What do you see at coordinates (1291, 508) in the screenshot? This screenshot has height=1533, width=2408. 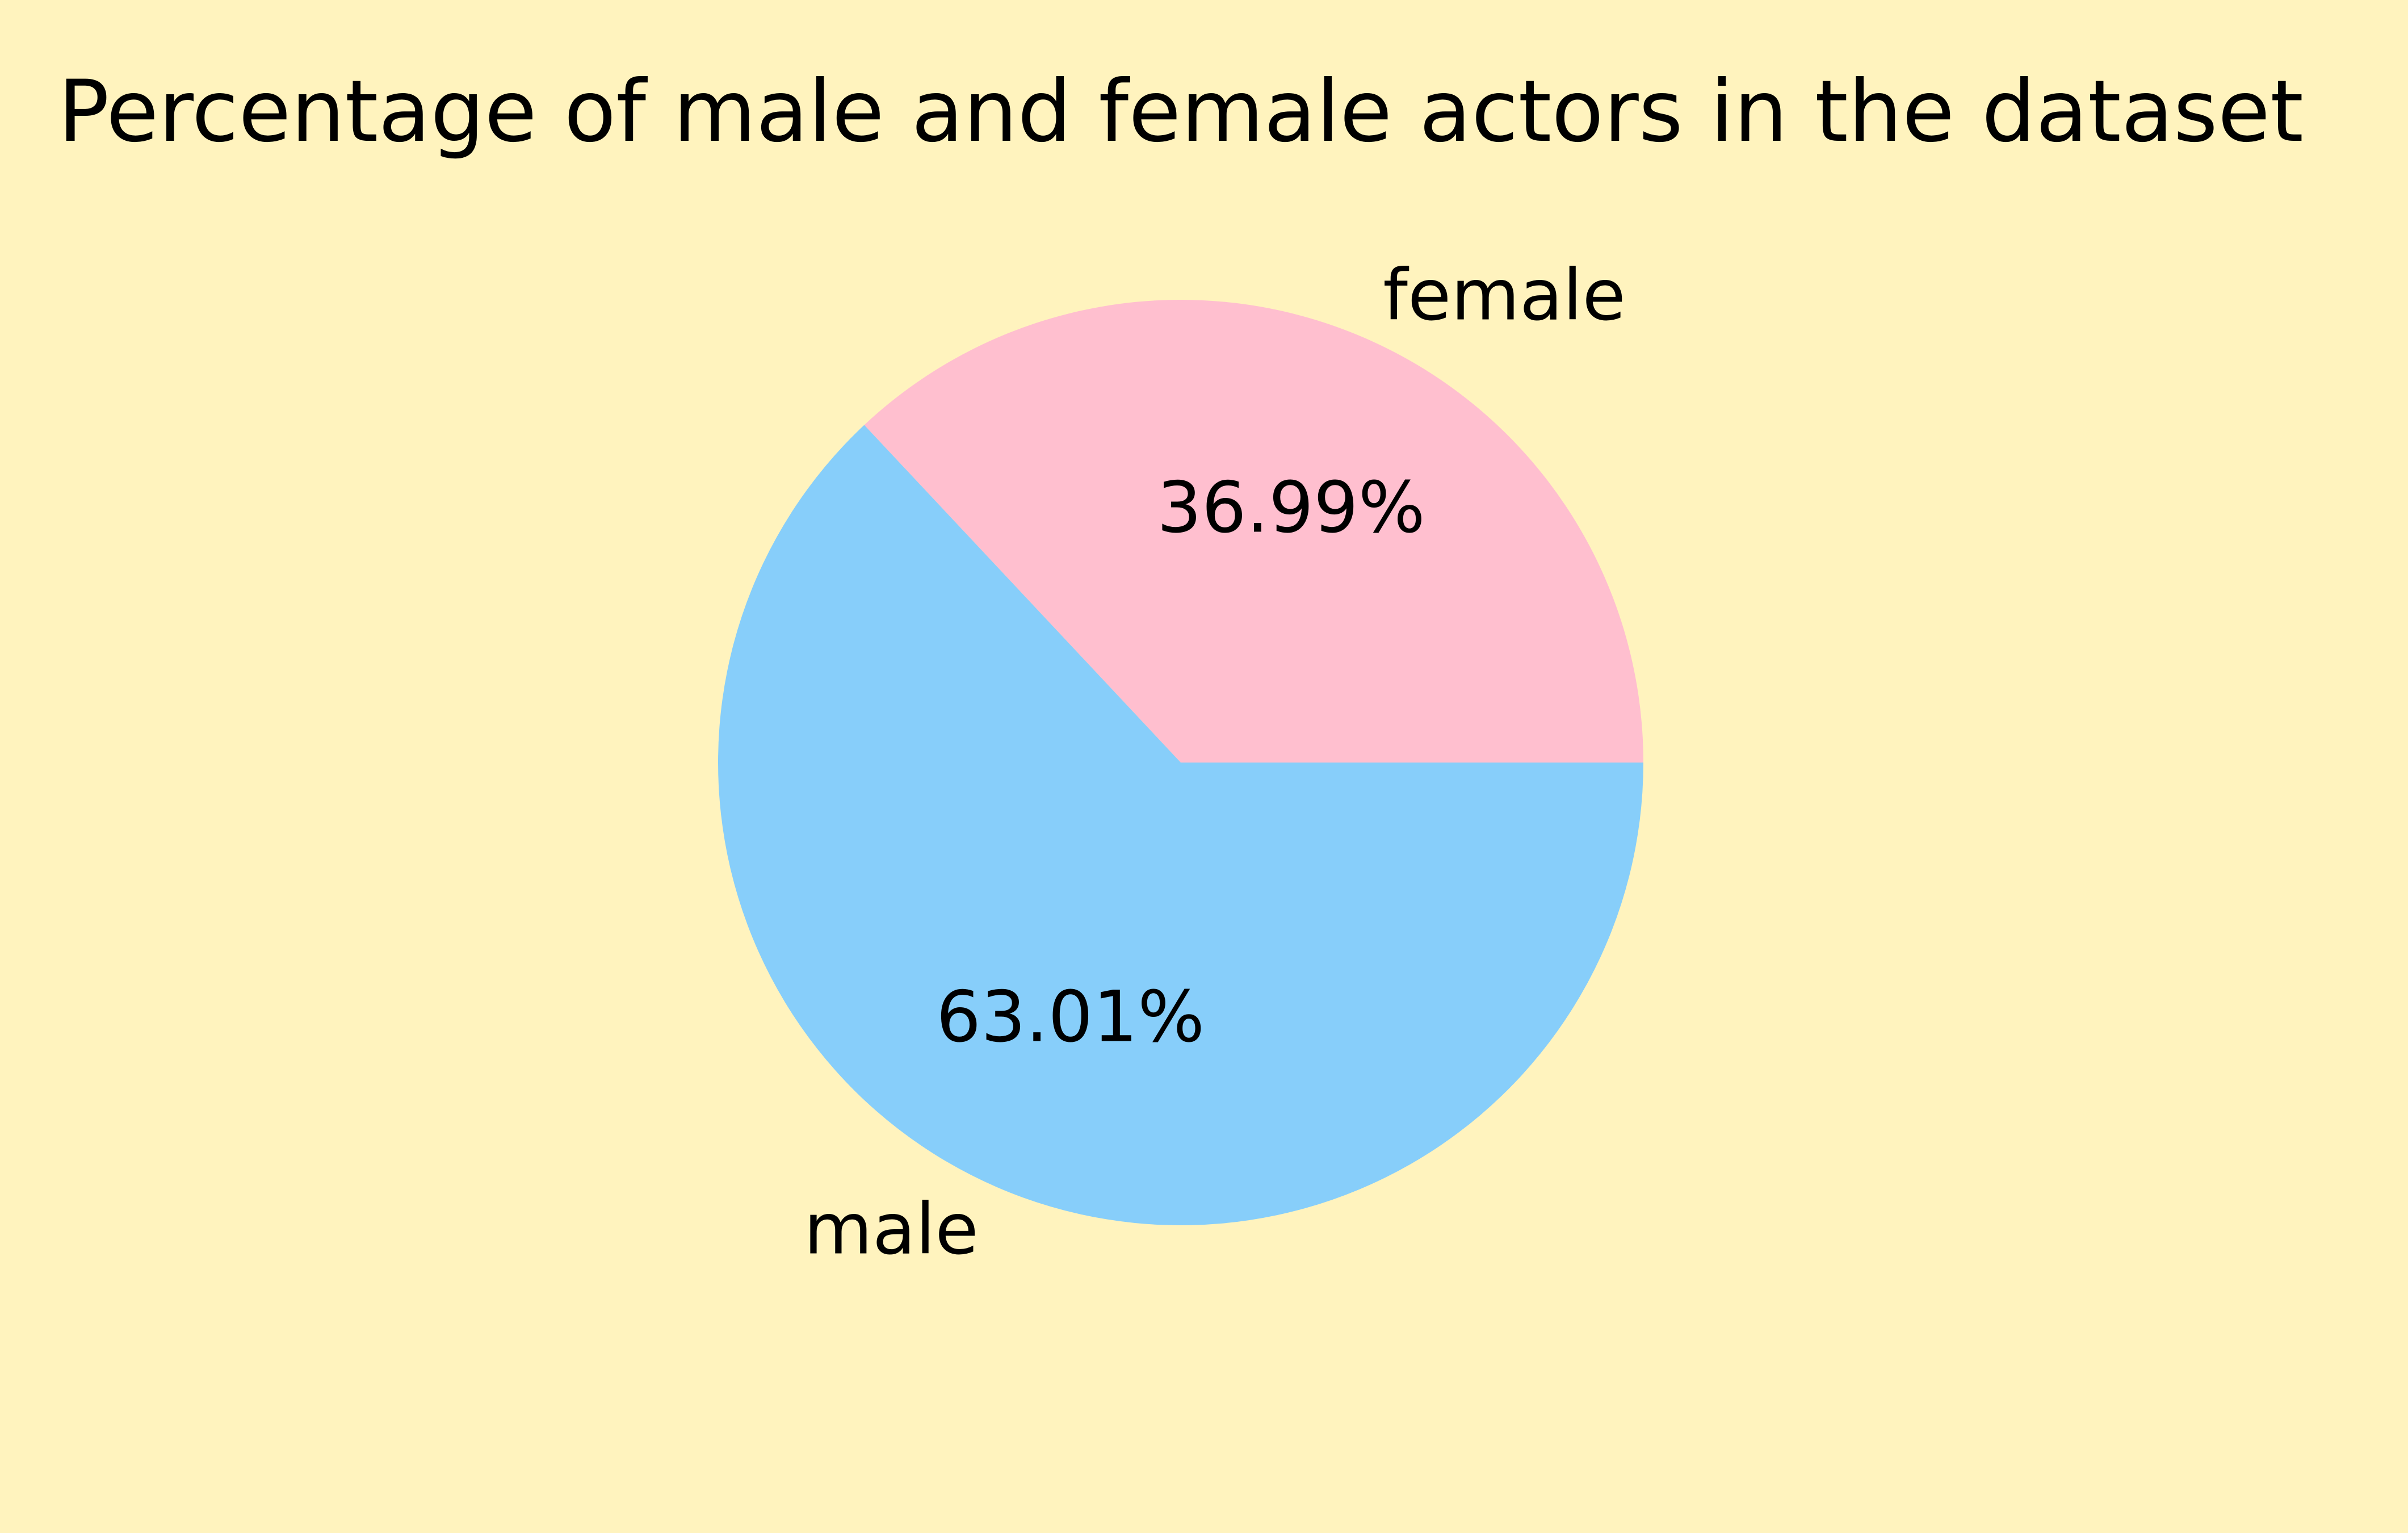 I see `pie-value-label-female: 36.99%` at bounding box center [1291, 508].